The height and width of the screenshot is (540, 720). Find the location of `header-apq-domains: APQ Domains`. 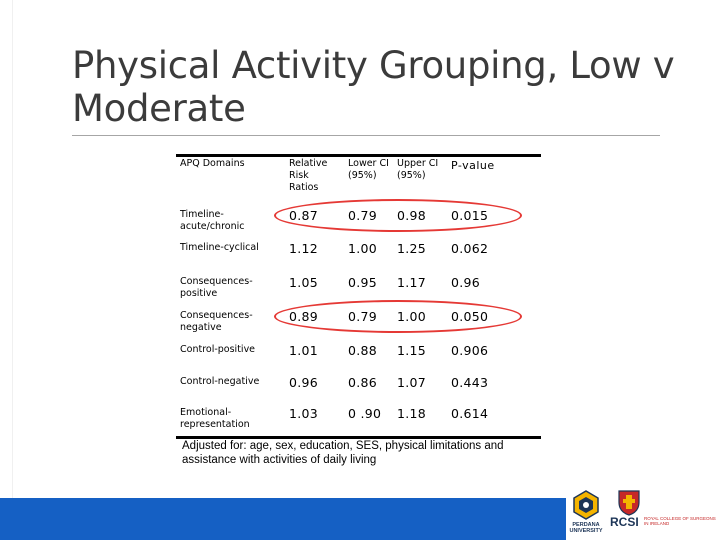

header-apq-domains: APQ Domains is located at coordinates (212, 163).